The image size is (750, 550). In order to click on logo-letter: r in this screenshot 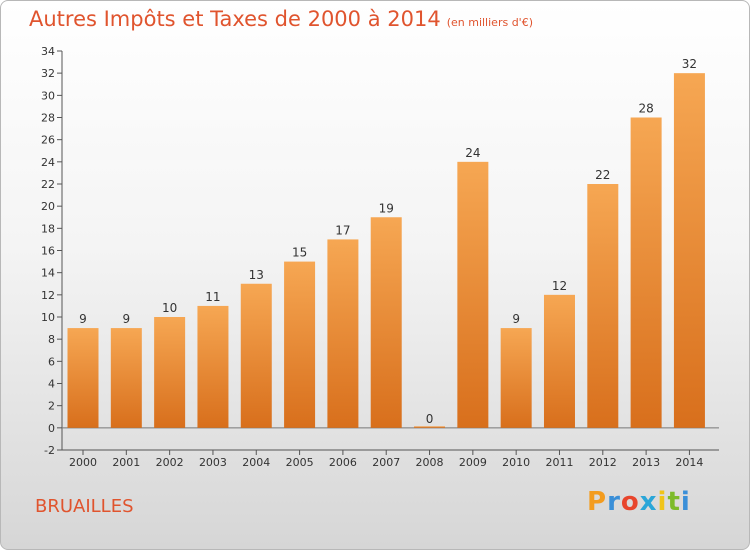, I will do `click(614, 502)`.